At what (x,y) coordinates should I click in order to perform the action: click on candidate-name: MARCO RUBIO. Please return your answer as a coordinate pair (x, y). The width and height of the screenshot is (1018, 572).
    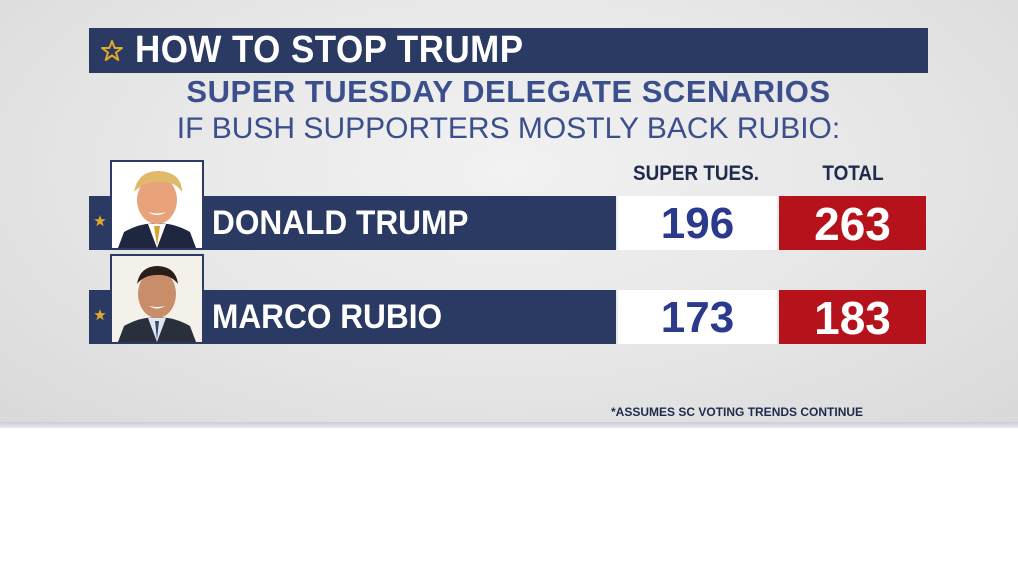
    Looking at the image, I should click on (327, 317).